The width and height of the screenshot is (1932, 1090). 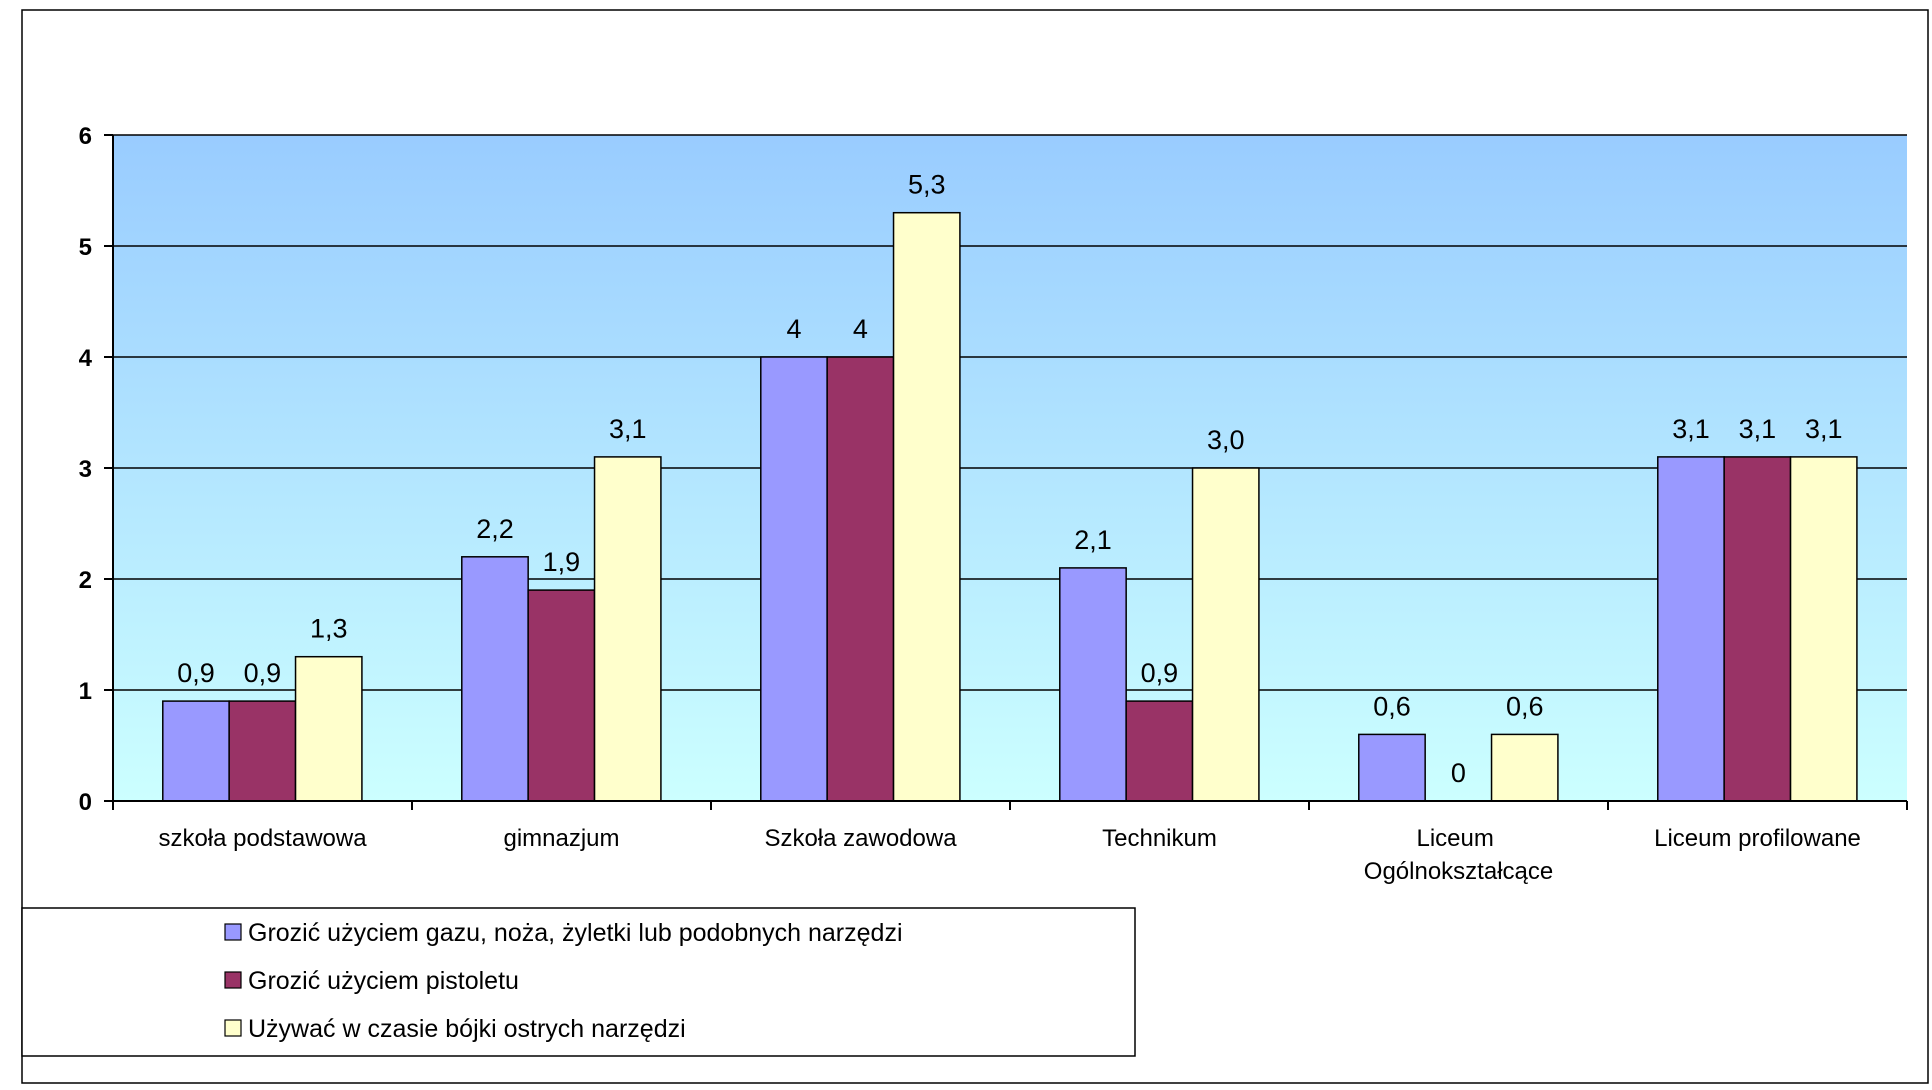 What do you see at coordinates (467, 1029) in the screenshot?
I see `legend-label: Używać w czasie bójki ostrych narzędzi` at bounding box center [467, 1029].